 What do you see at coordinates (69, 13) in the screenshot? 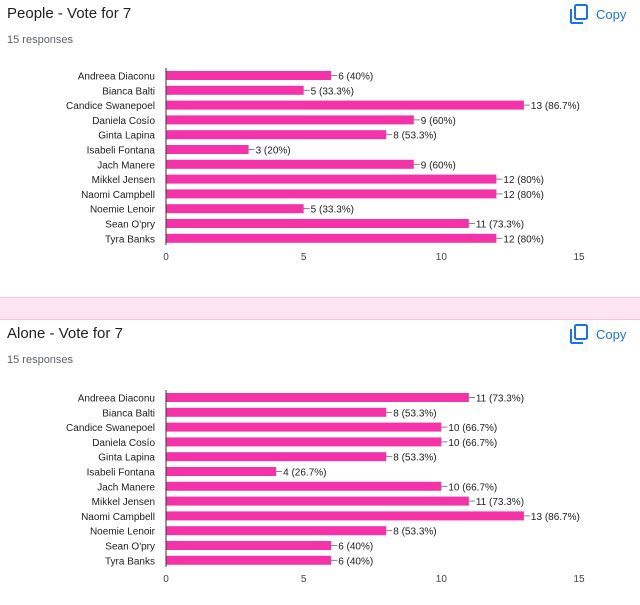
I see `card-title: People - Vote for 7` at bounding box center [69, 13].